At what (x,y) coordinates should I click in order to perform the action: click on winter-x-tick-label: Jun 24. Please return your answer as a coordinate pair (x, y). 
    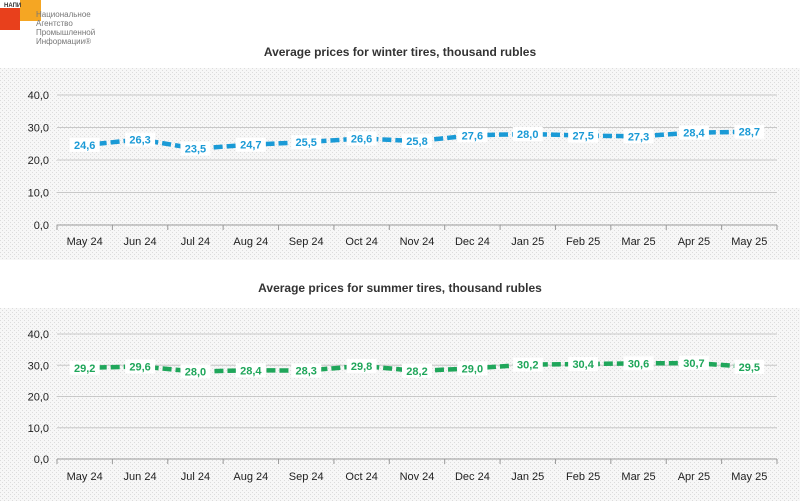
    Looking at the image, I should click on (140, 242).